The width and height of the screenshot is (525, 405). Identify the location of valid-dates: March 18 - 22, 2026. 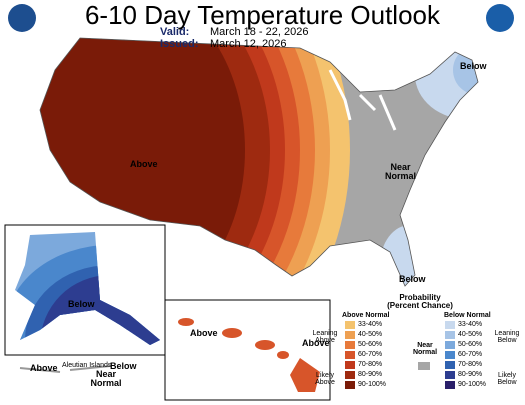
(259, 32).